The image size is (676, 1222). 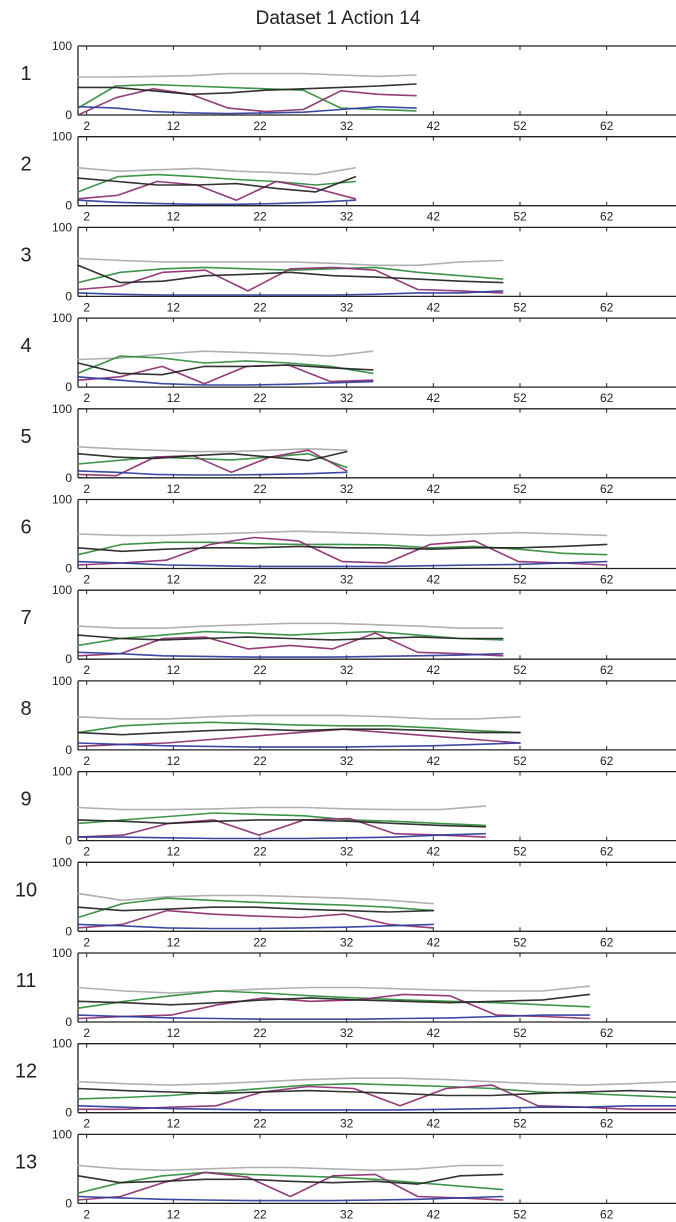 What do you see at coordinates (25, 528) in the screenshot?
I see `panel-label: 6` at bounding box center [25, 528].